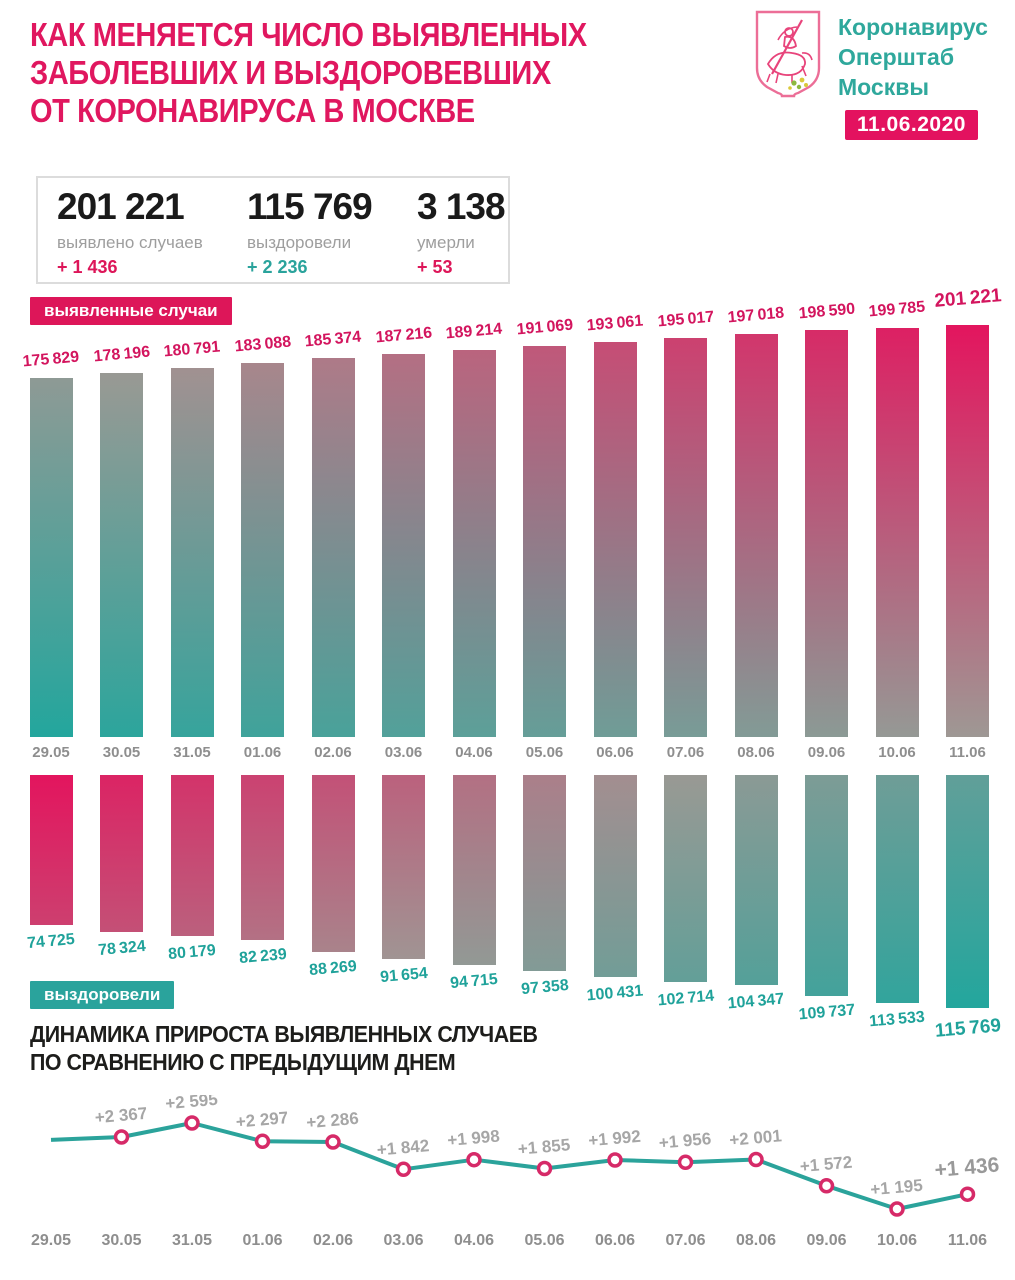 The height and width of the screenshot is (1280, 1015). I want to click on stat-recovered: 115 769 выздоровели + 2 236, so click(310, 232).